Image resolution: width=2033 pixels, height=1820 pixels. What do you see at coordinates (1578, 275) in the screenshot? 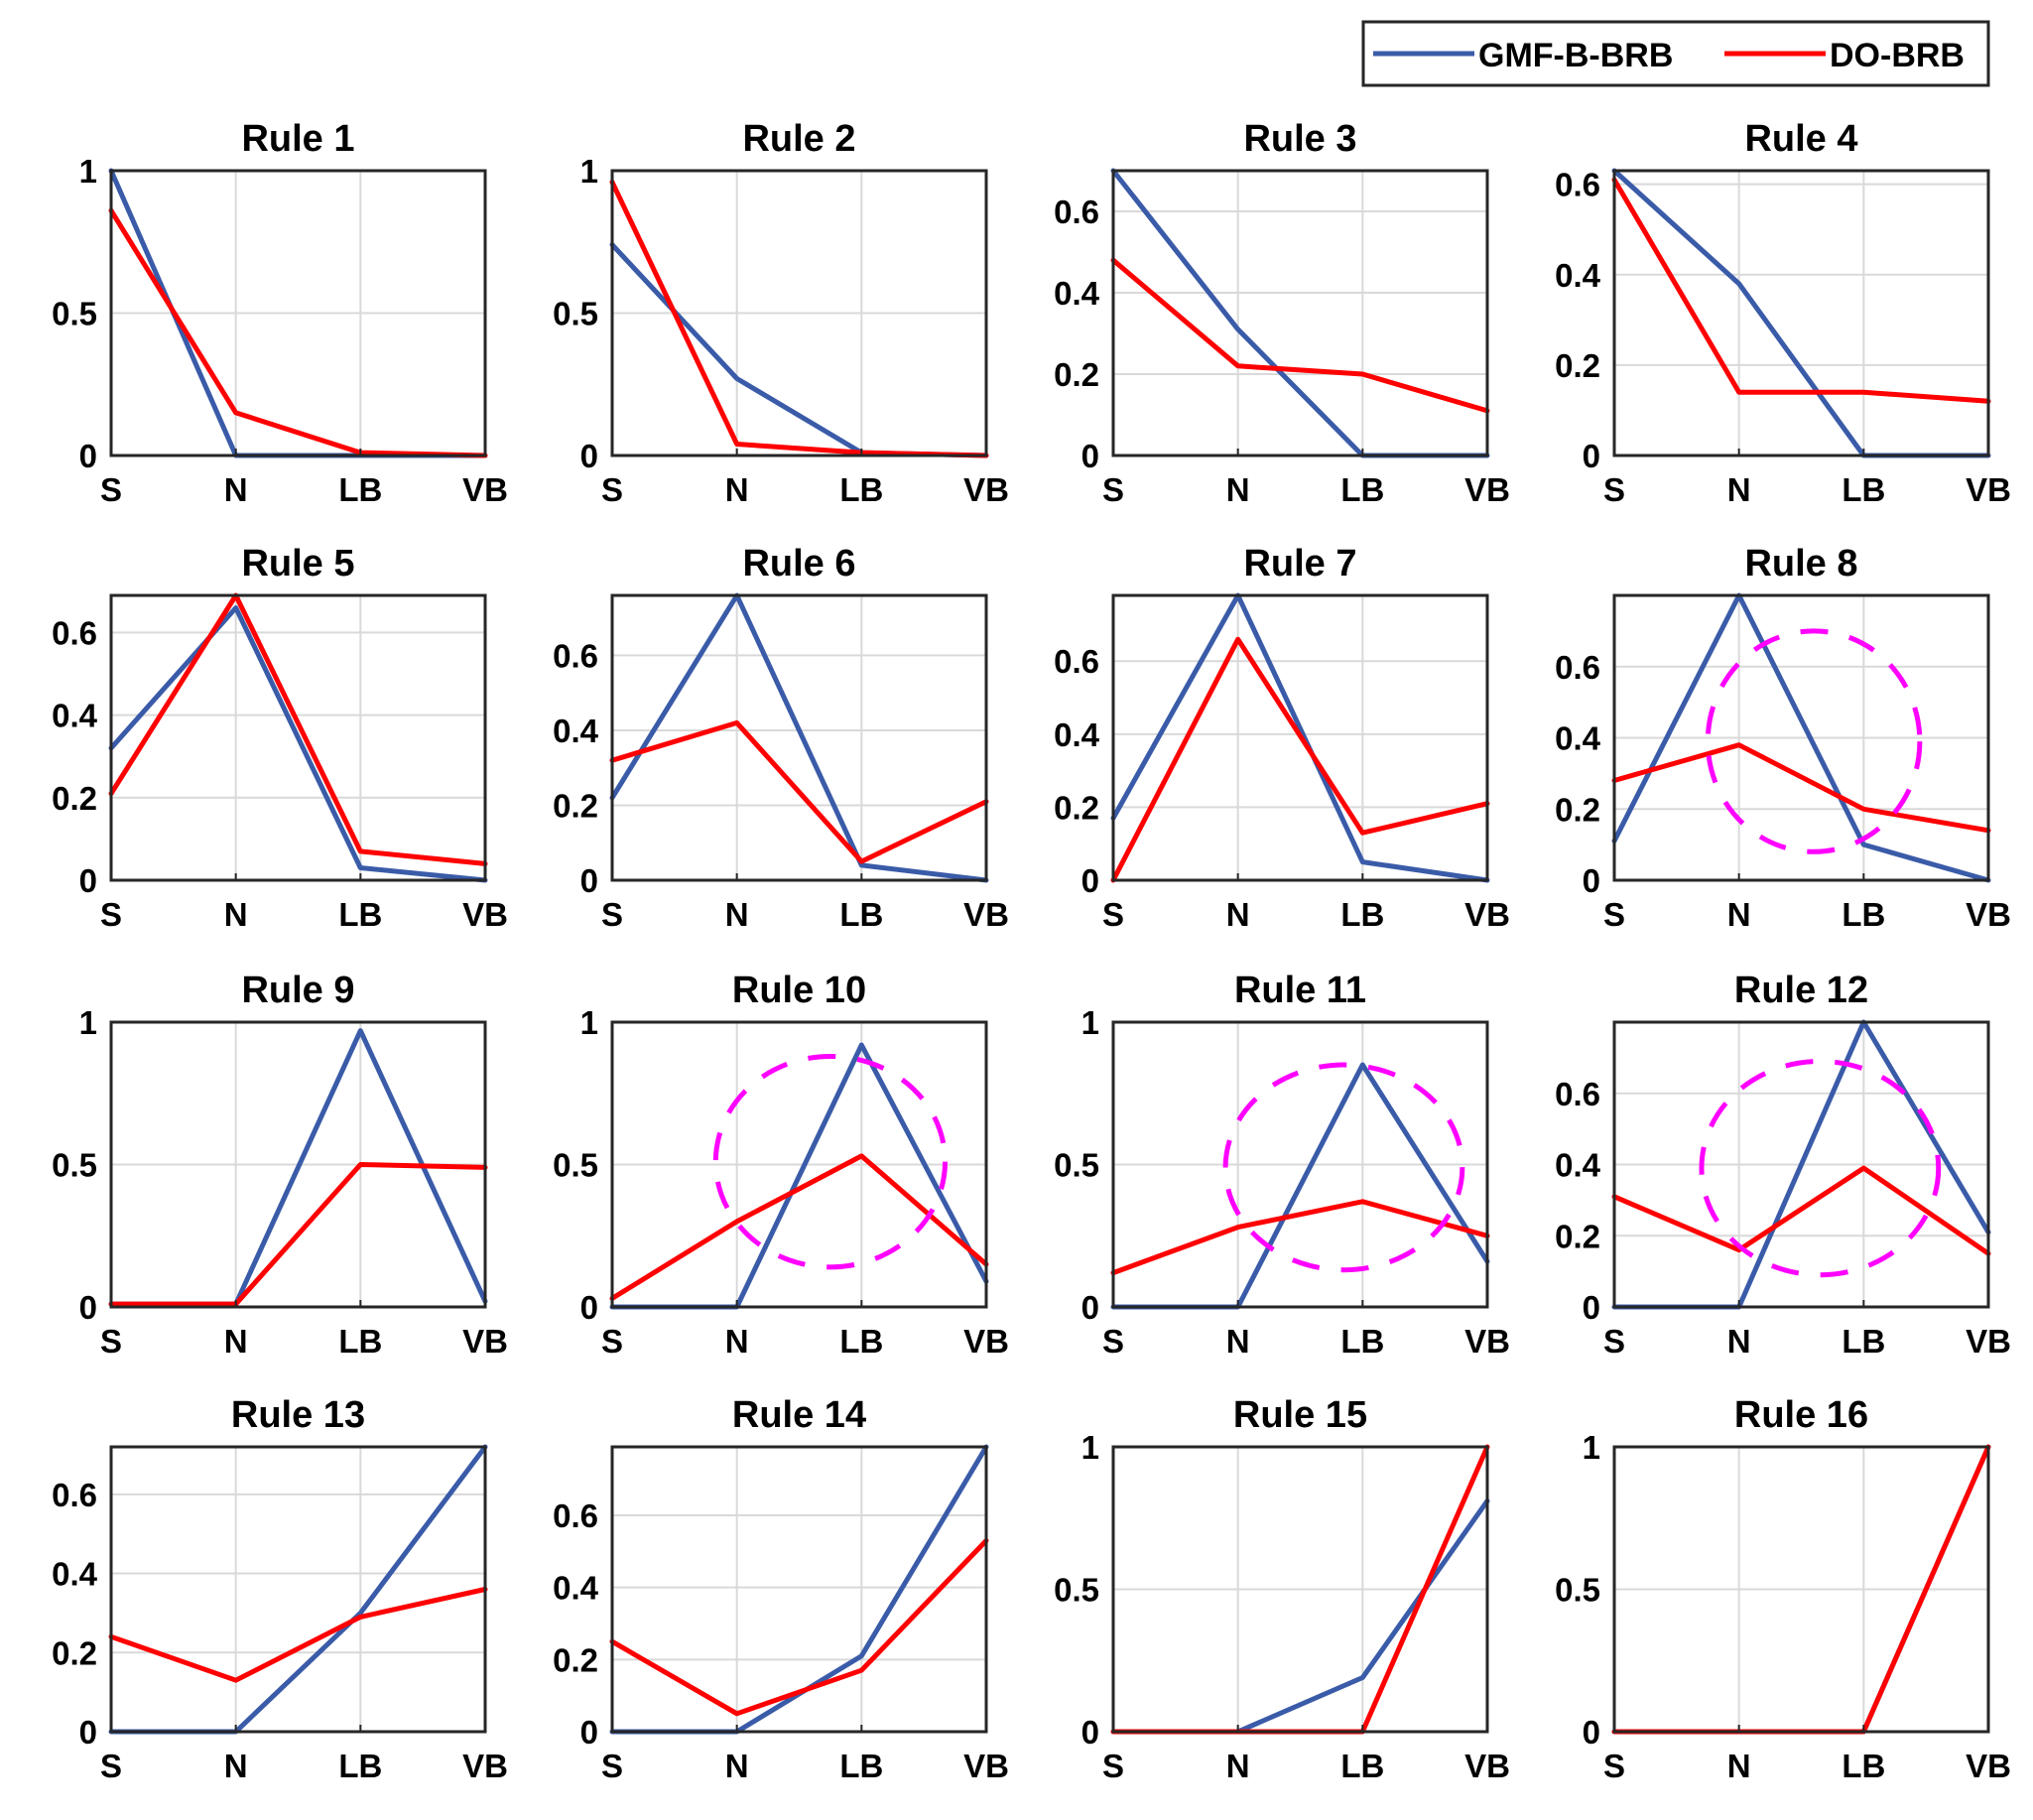
I see `rule-4-ytick-label: 0.4` at bounding box center [1578, 275].